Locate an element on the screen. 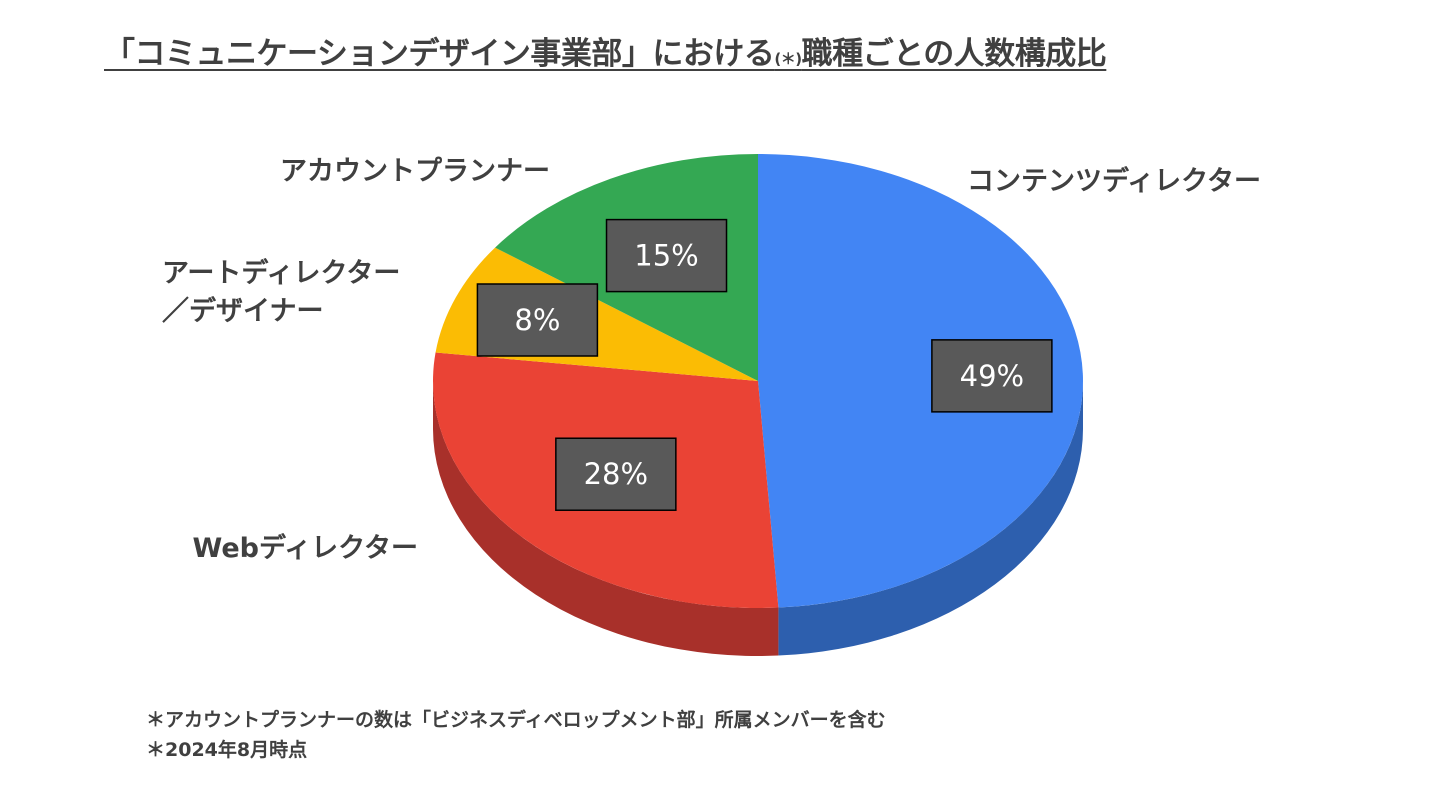 The image size is (1440, 810). value-label: 15% is located at coordinates (666, 255).